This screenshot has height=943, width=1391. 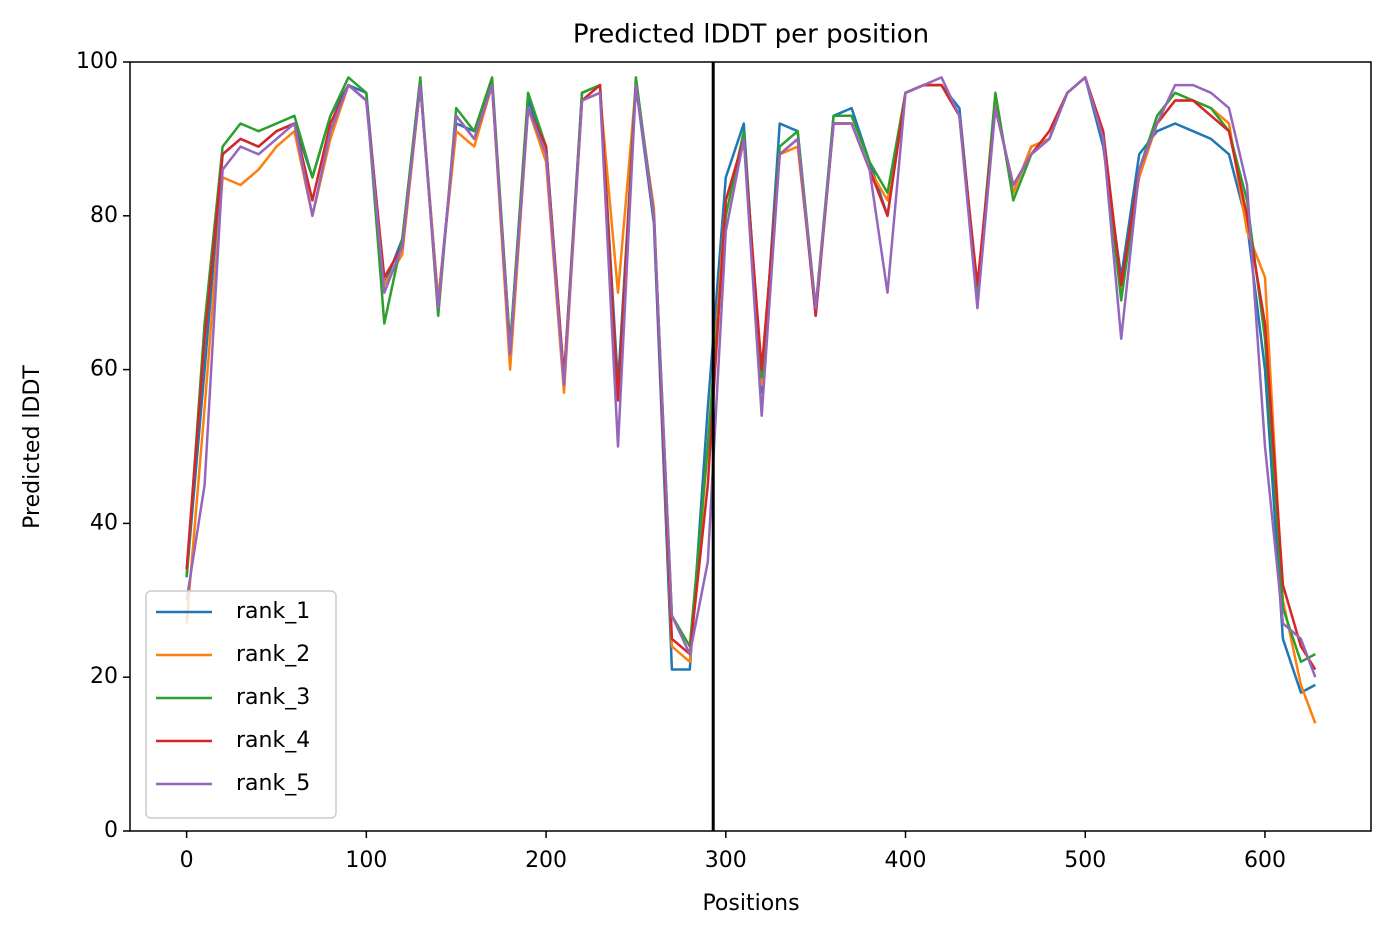 I want to click on y-tick-label: 20, so click(x=104, y=676).